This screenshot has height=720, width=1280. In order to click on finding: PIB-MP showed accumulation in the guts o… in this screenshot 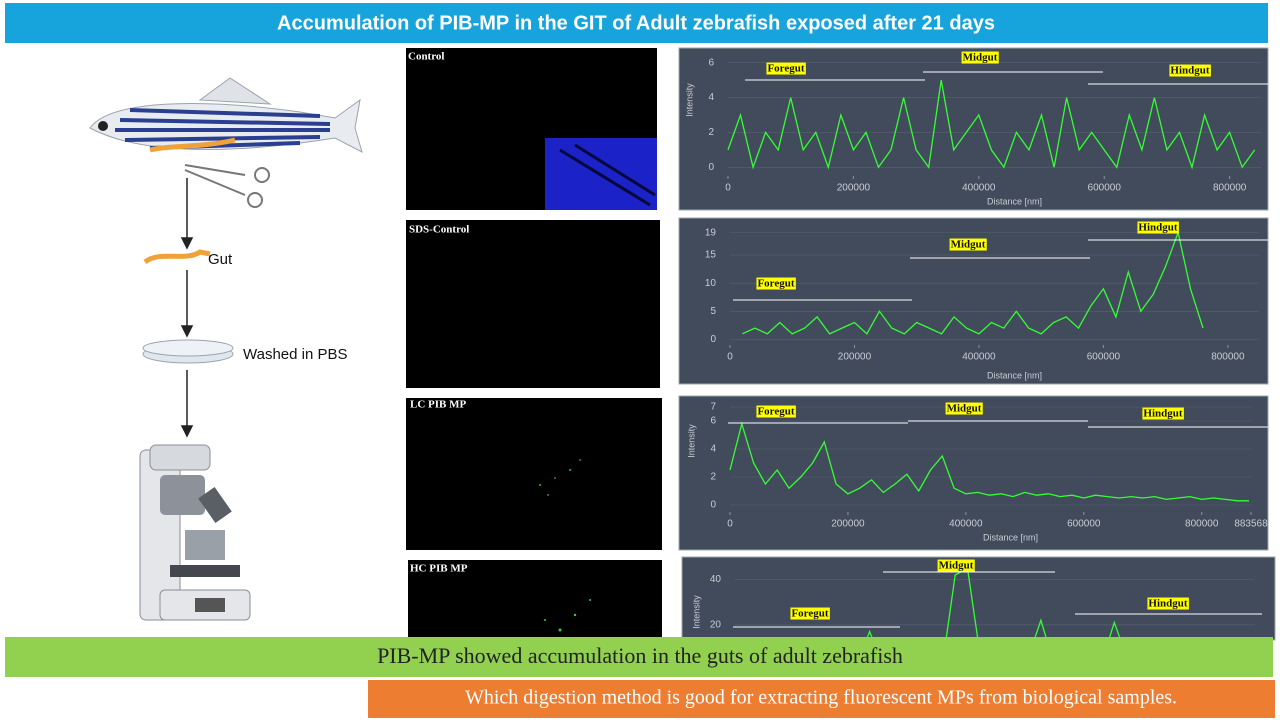, I will do `click(640, 655)`.